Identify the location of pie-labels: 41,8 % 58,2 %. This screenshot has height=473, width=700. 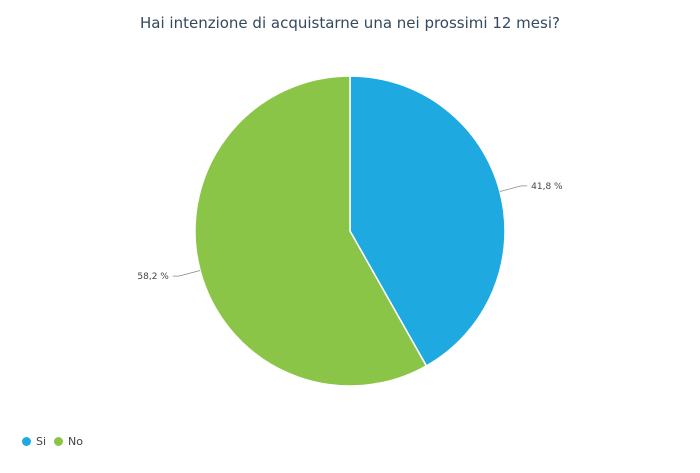
(350, 232).